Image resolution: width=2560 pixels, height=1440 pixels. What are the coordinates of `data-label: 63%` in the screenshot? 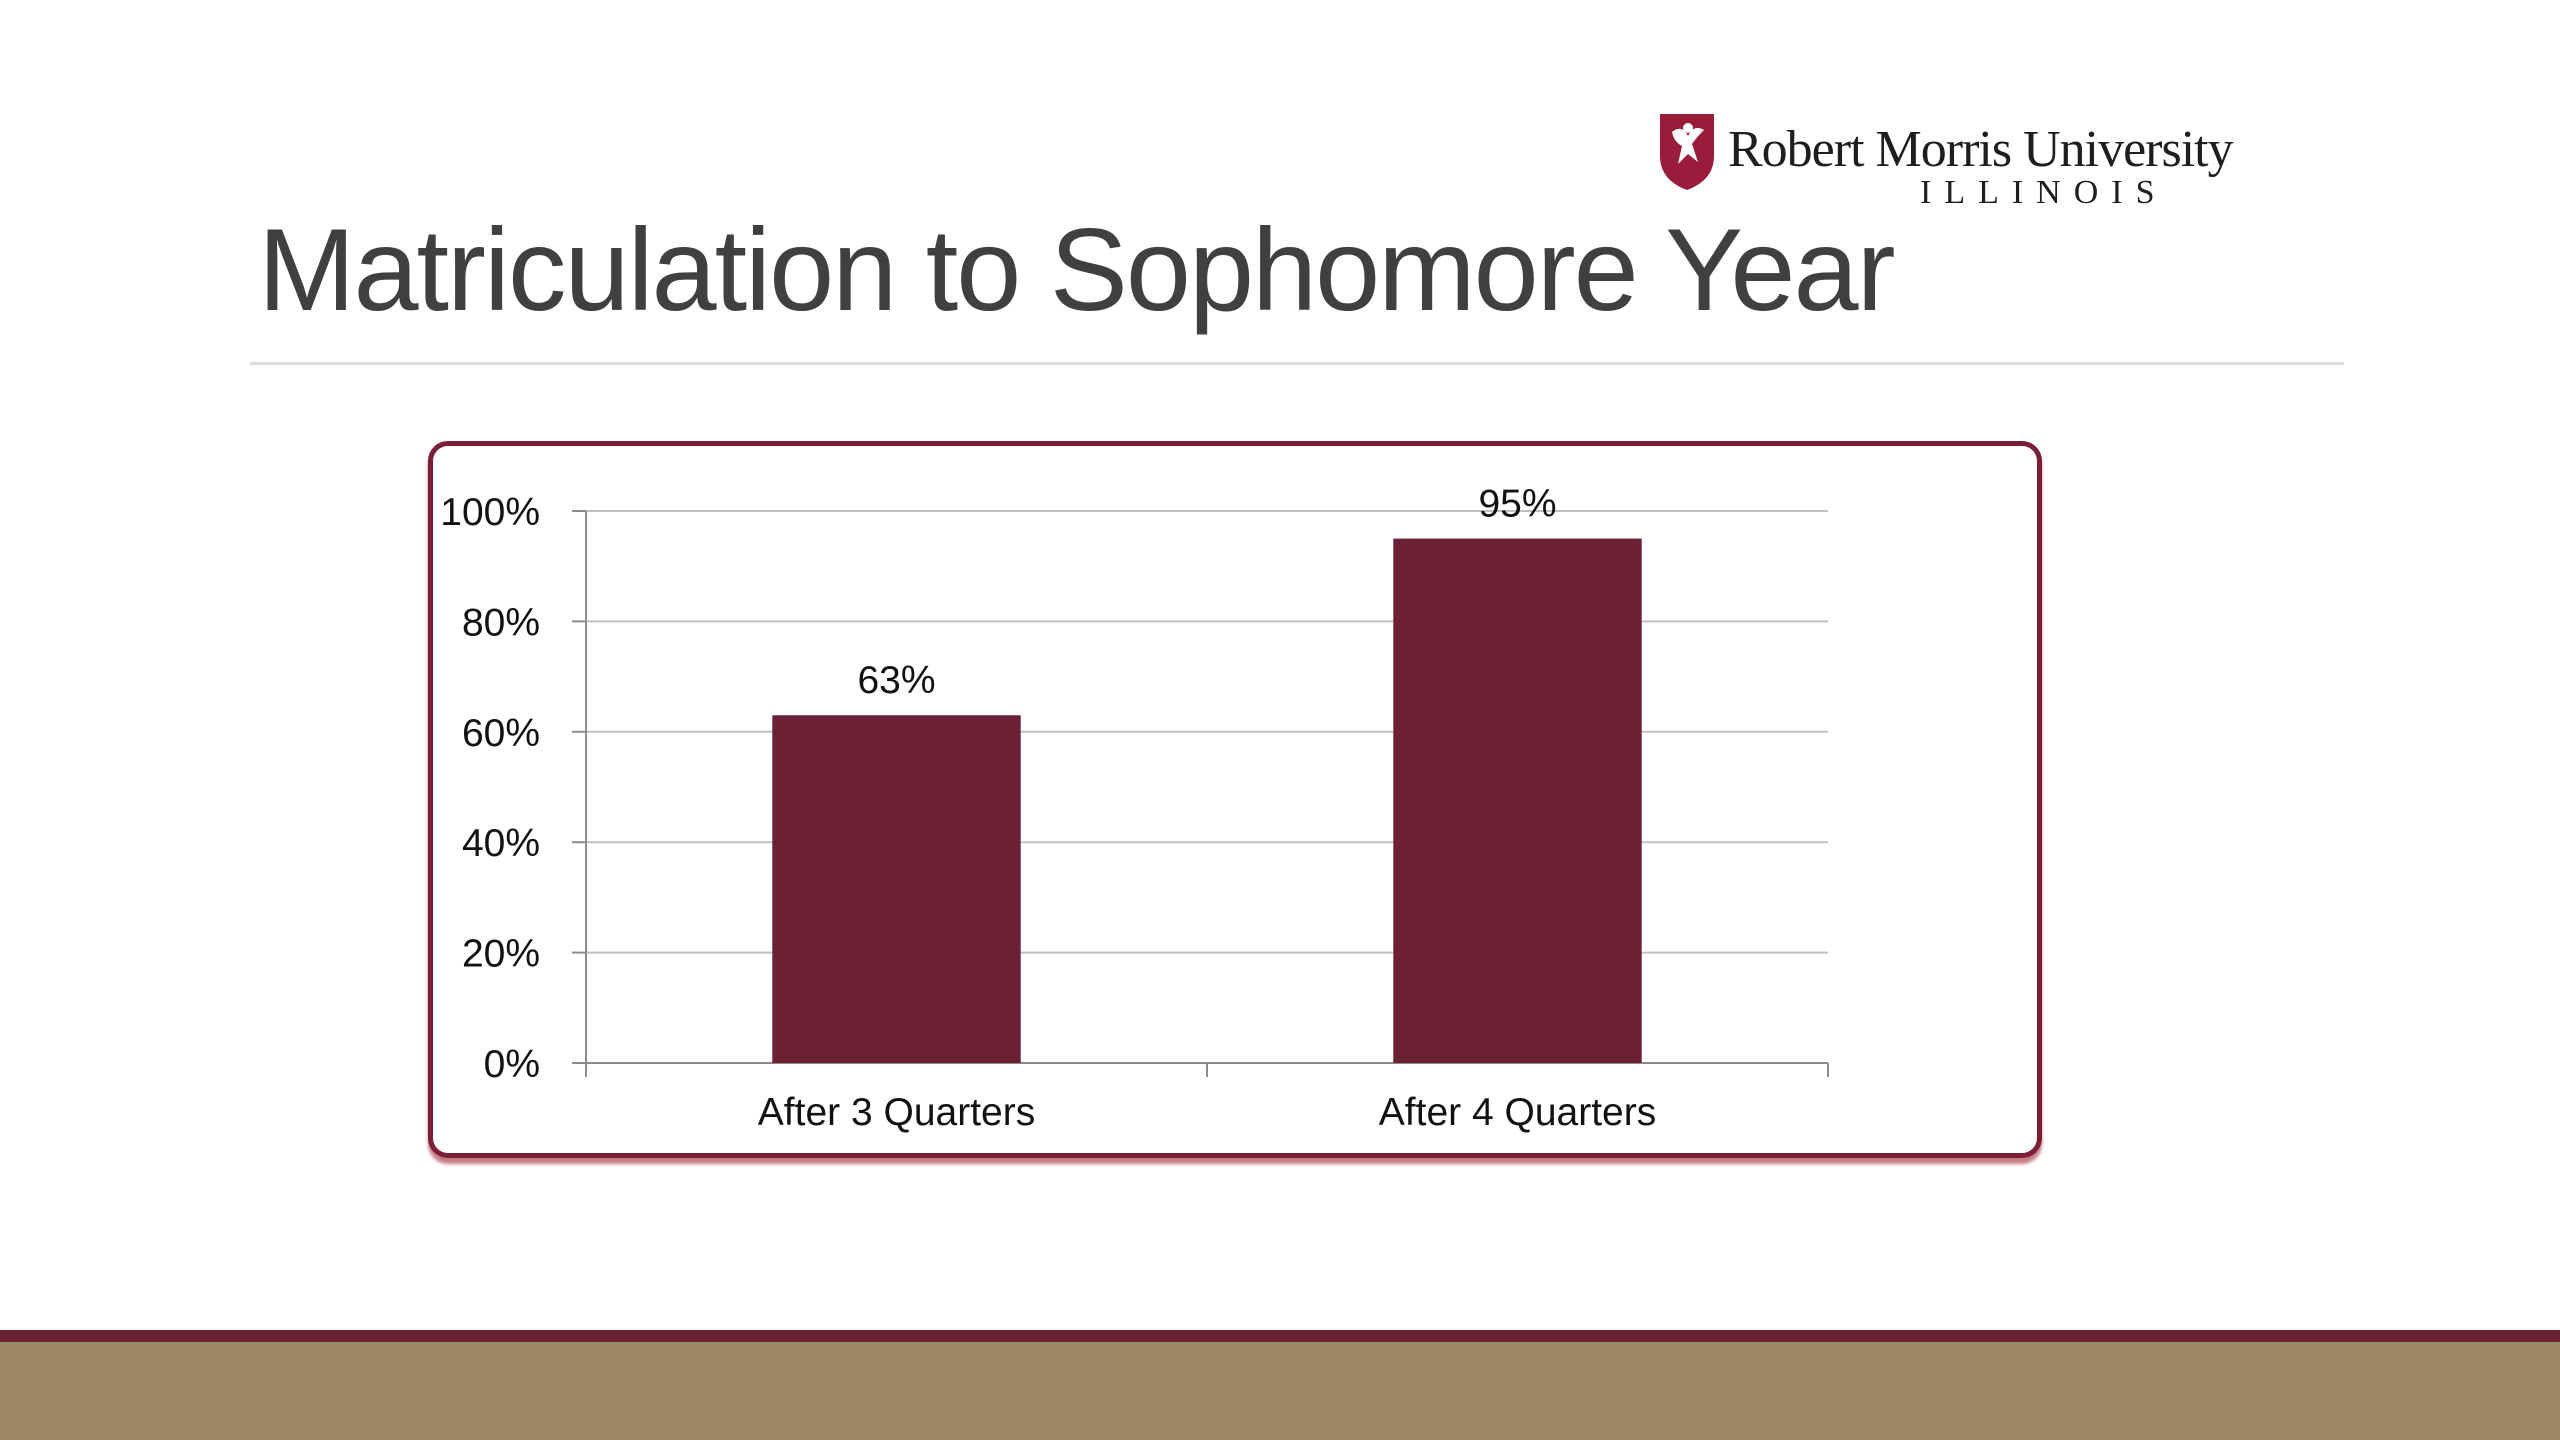 It's located at (896, 680).